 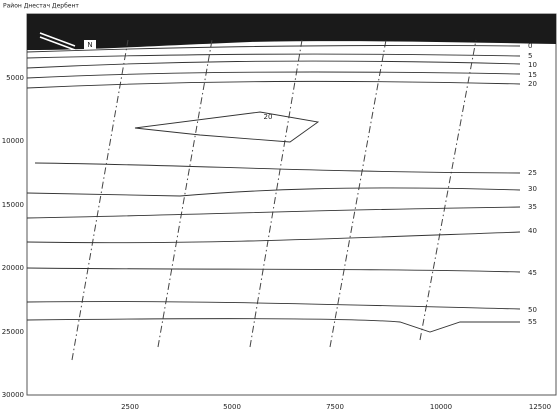 I want to click on contour-label: 0, so click(x=530, y=46).